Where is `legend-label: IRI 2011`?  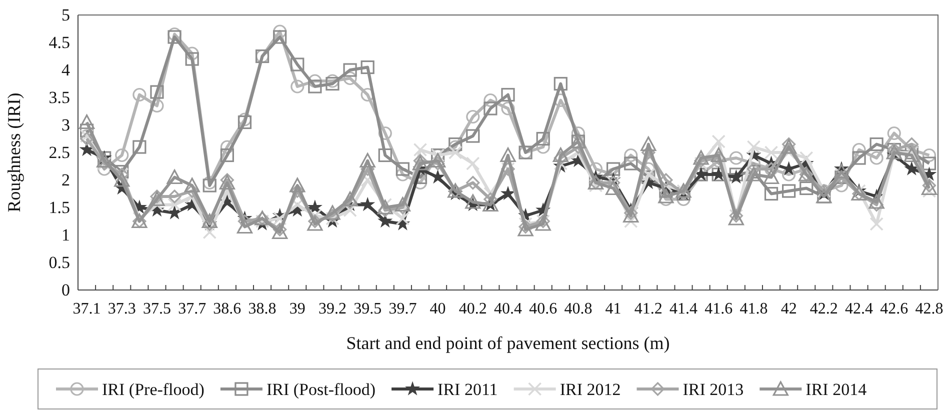 legend-label: IRI 2011 is located at coordinates (468, 389).